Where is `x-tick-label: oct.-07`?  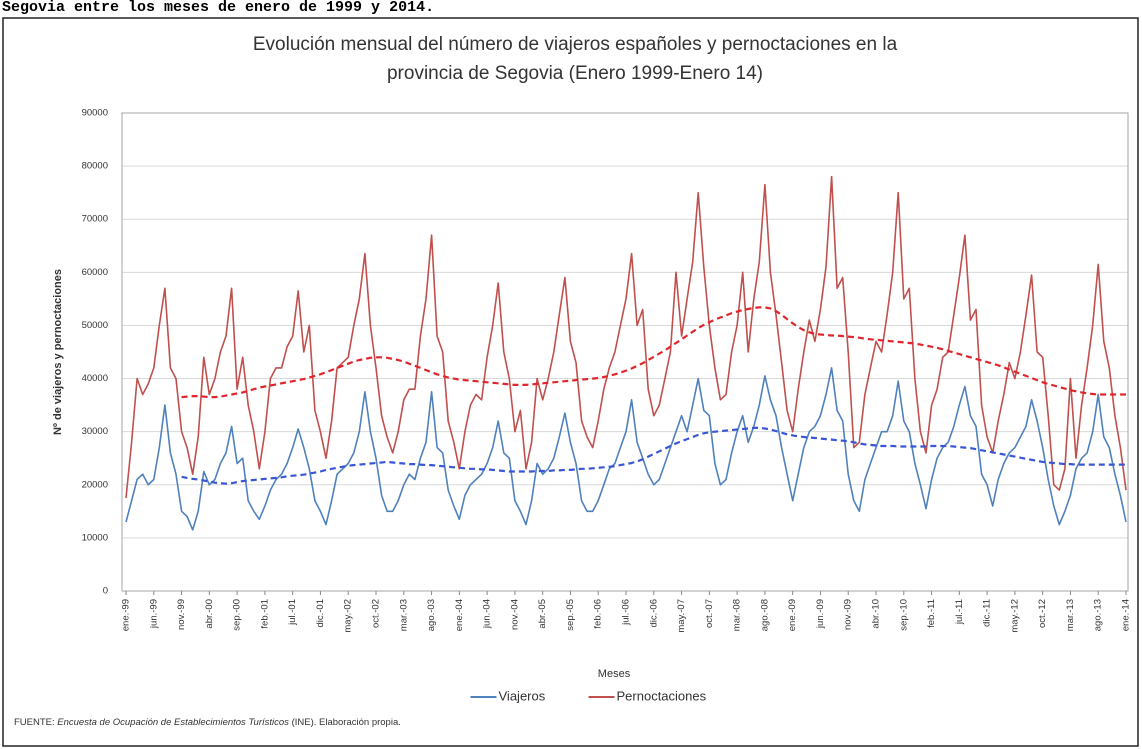
x-tick-label: oct.-07 is located at coordinates (709, 613).